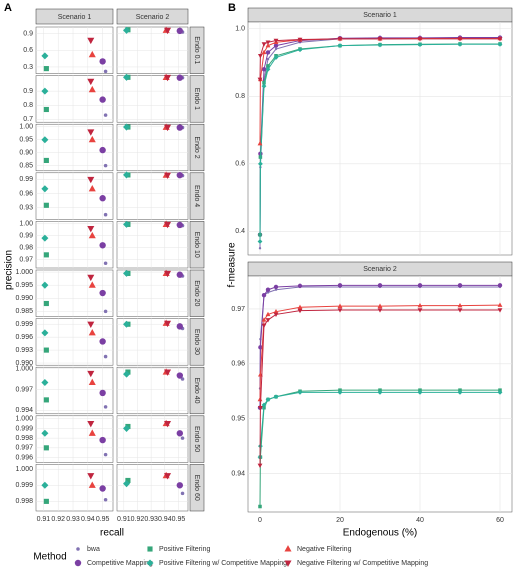 This screenshot has width=520, height=570. What do you see at coordinates (196, 488) in the screenshot?
I see `row-strip-label: Endo 60` at bounding box center [196, 488].